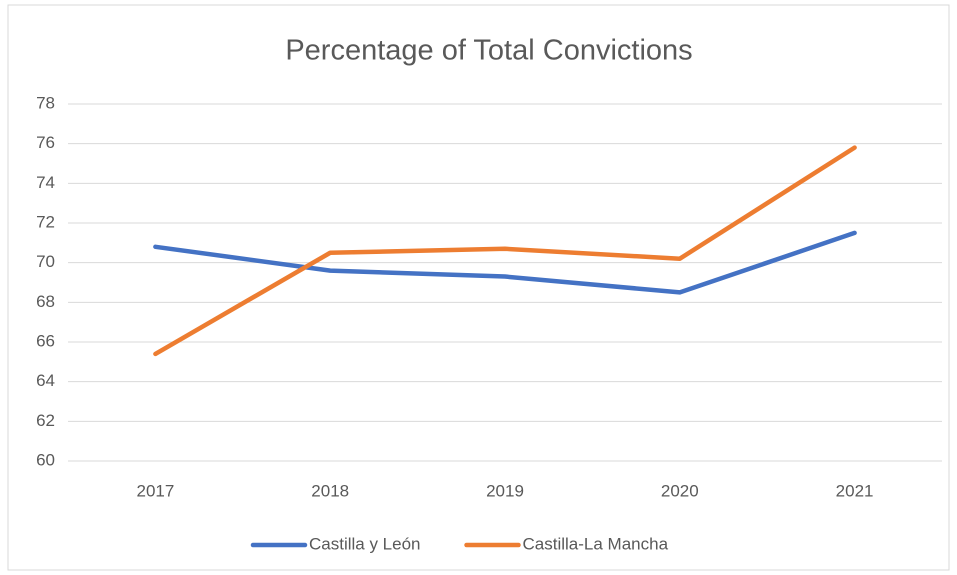  I want to click on y-tick-label: 70, so click(45, 261).